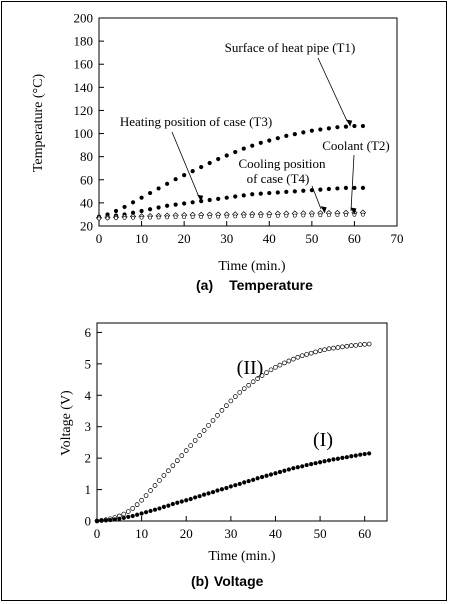 The image size is (450, 604). Describe the element at coordinates (226, 238) in the screenshot. I see `temperature-x-tick-label: 30` at that location.